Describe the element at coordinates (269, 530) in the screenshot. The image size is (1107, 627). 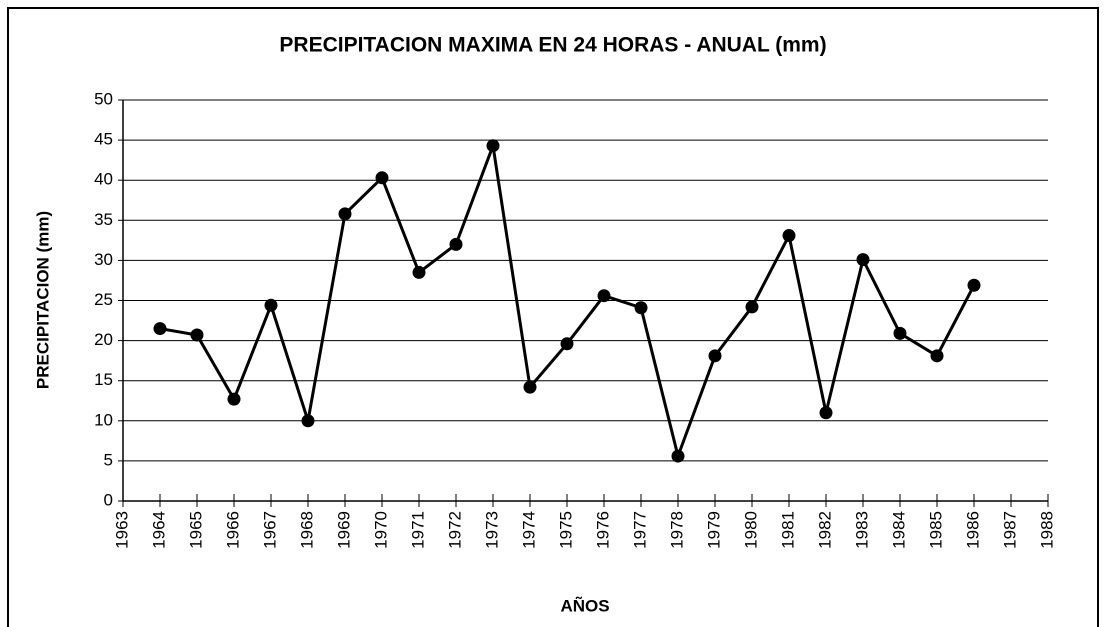
I see `x-tick-label: 1967` at that location.